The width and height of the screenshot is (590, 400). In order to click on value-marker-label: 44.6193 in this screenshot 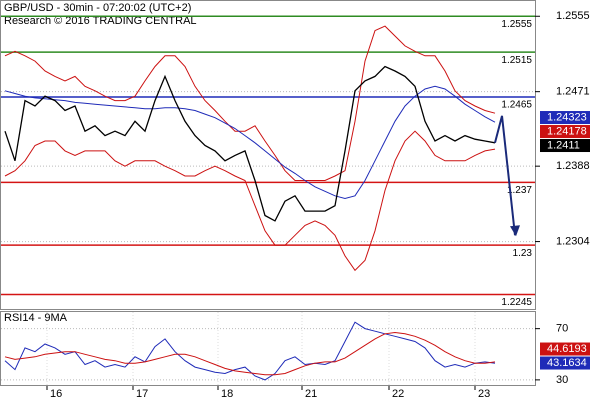, I will do `click(567, 349)`.